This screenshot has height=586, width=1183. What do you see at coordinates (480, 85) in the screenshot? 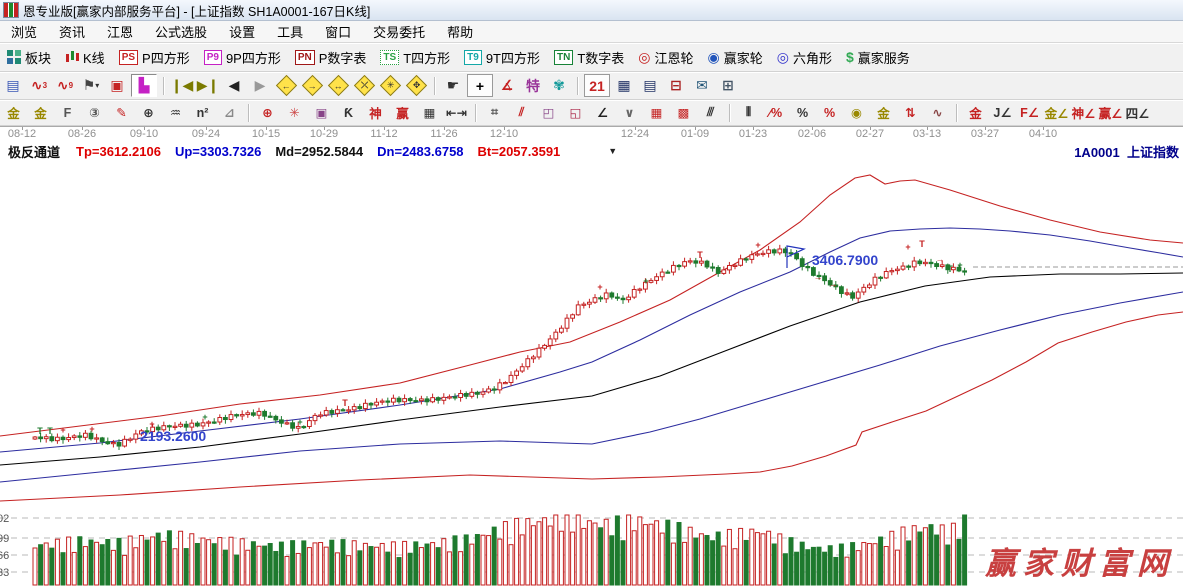
I see `crosshair-icon: +` at bounding box center [480, 85].